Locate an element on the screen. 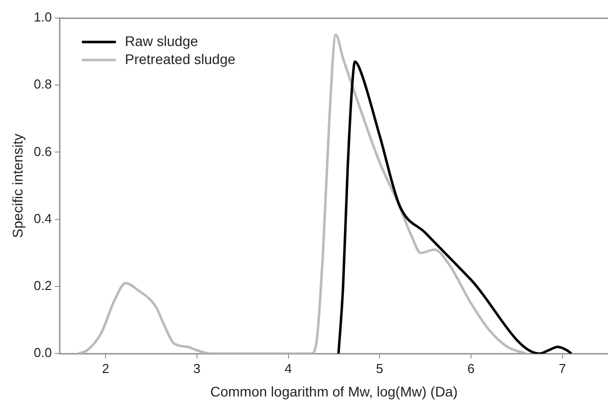 Image resolution: width=608 pixels, height=409 pixels. x-axis-title: Common logarithm of Mw, log(Mw) (Da) is located at coordinates (334, 391).